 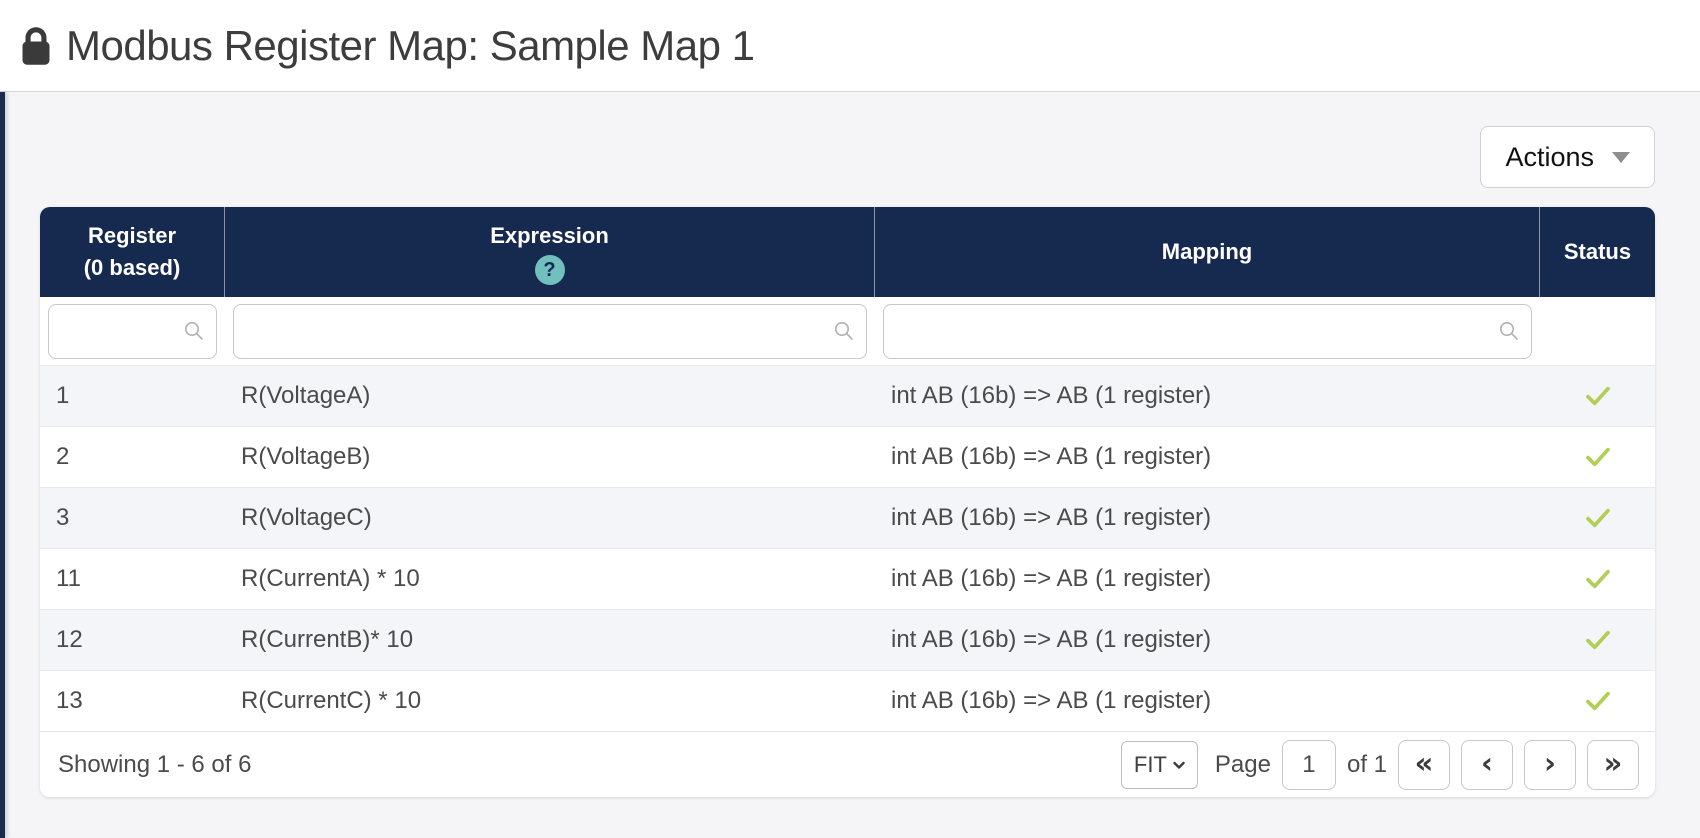 What do you see at coordinates (410, 45) in the screenshot?
I see `page-title: Modbus Register Map: Sample Map 1` at bounding box center [410, 45].